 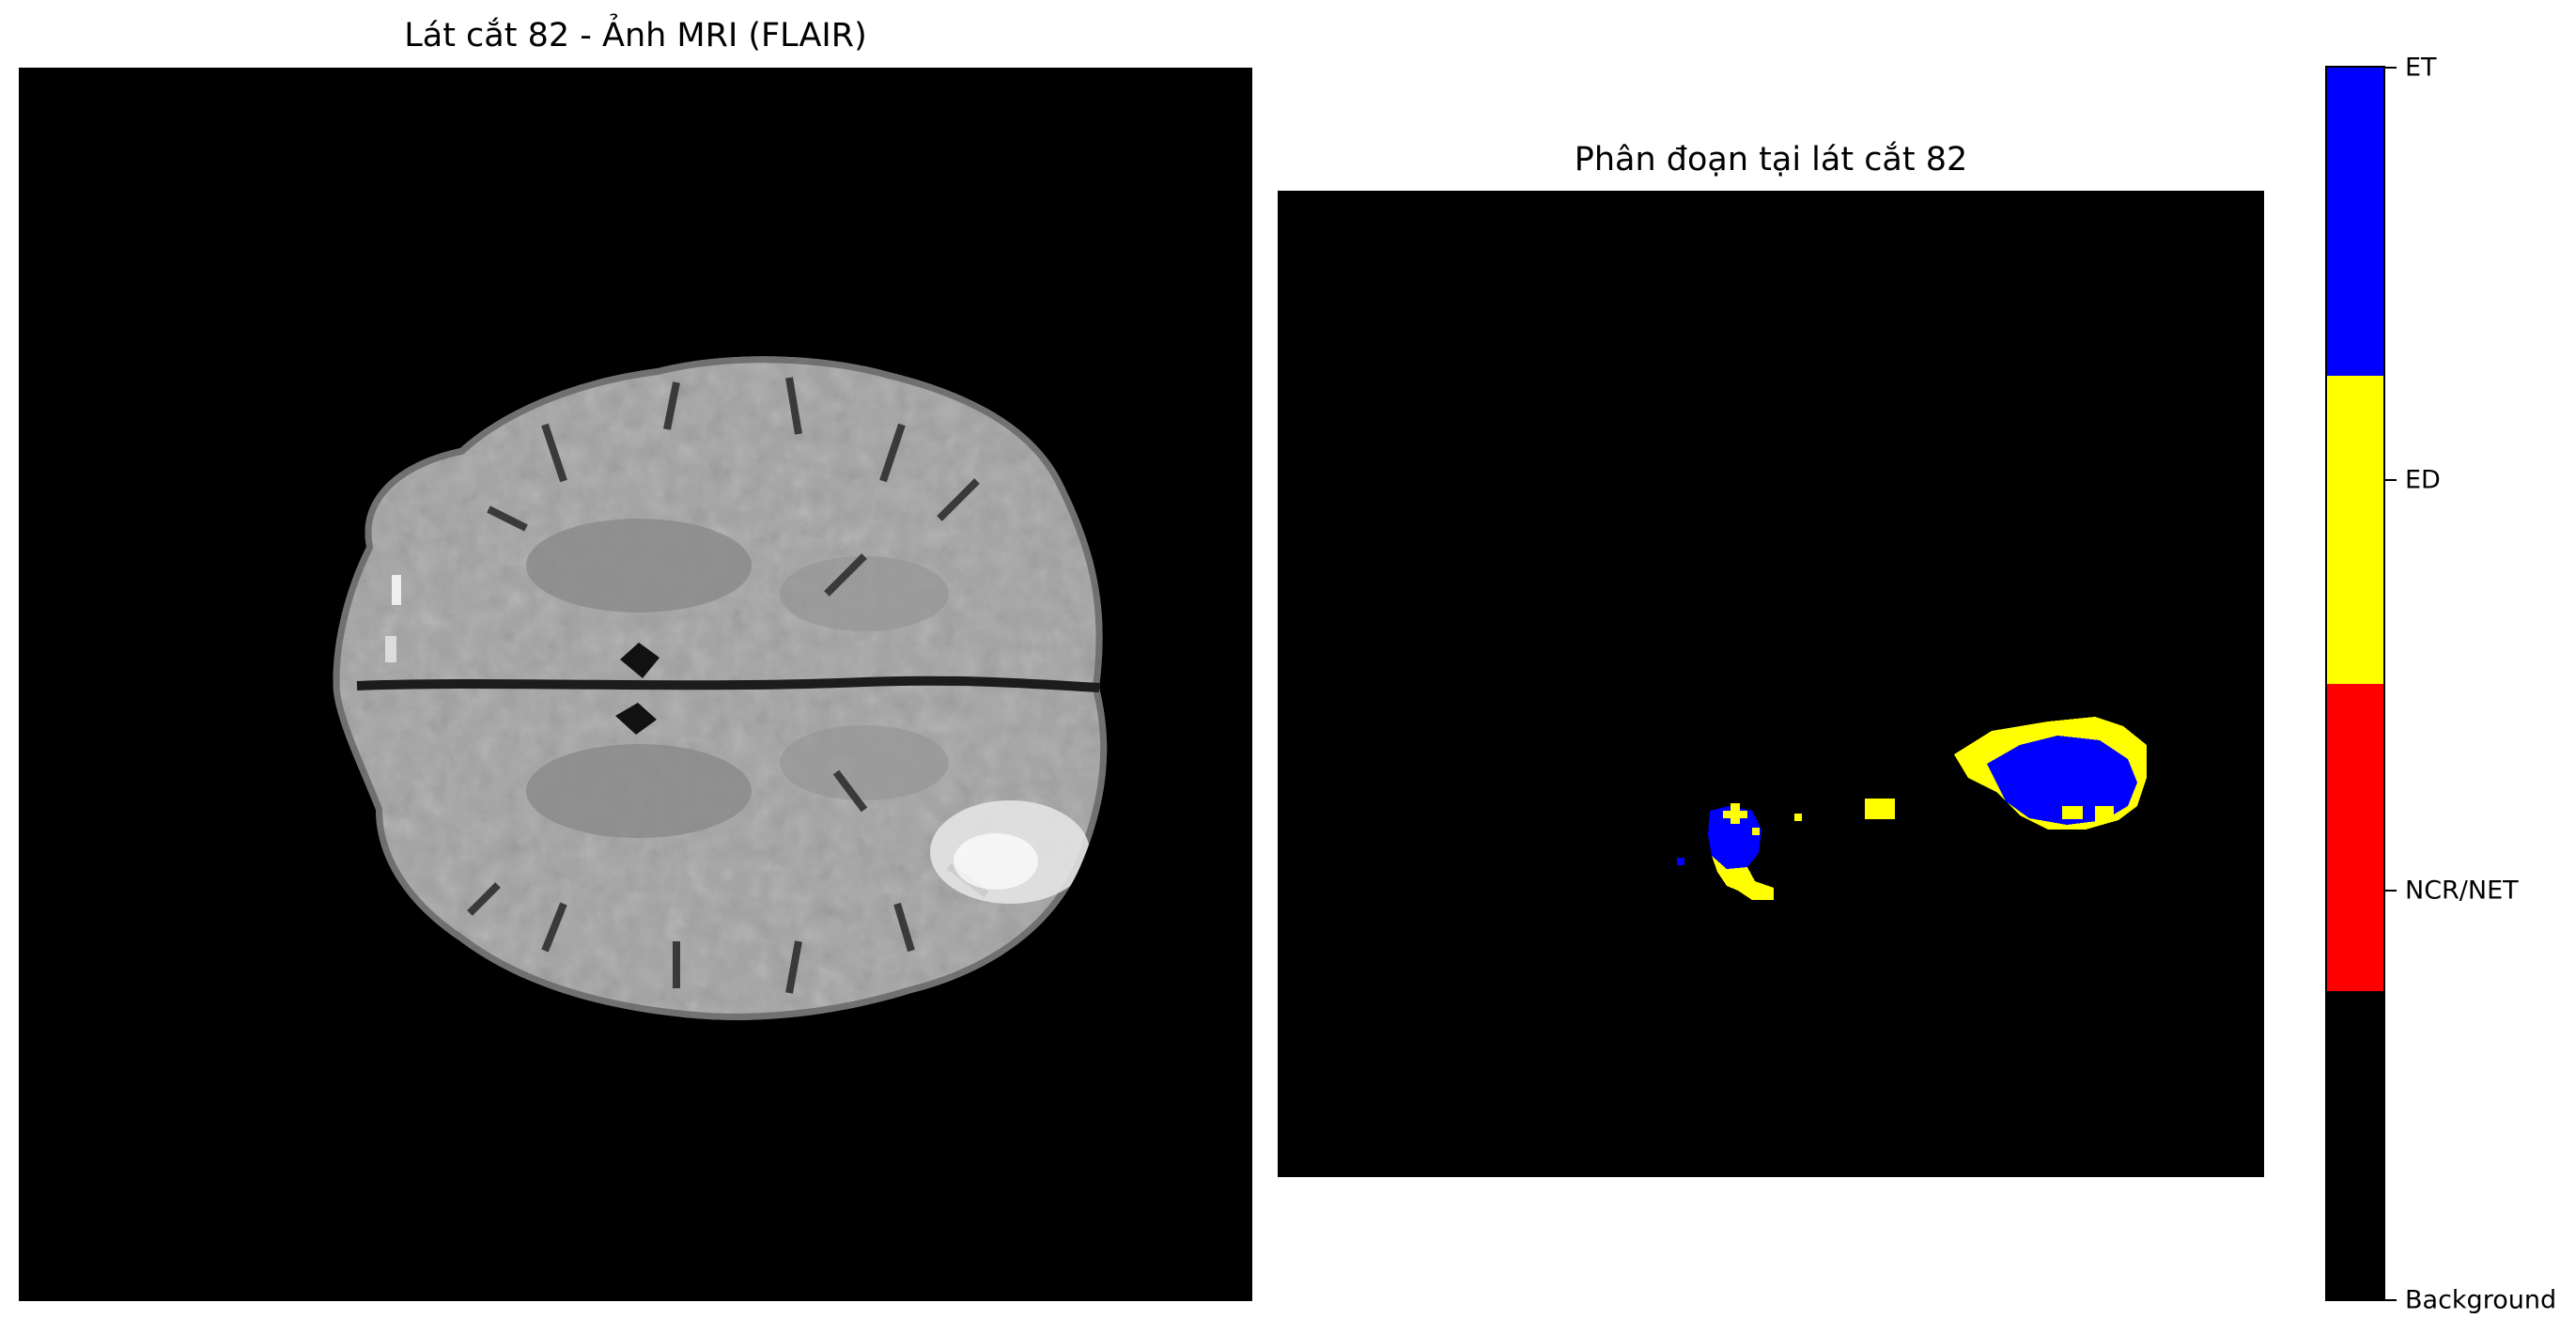 What do you see at coordinates (2462, 891) in the screenshot?
I see `colorbar-label-ncr-net: NCR/NET` at bounding box center [2462, 891].